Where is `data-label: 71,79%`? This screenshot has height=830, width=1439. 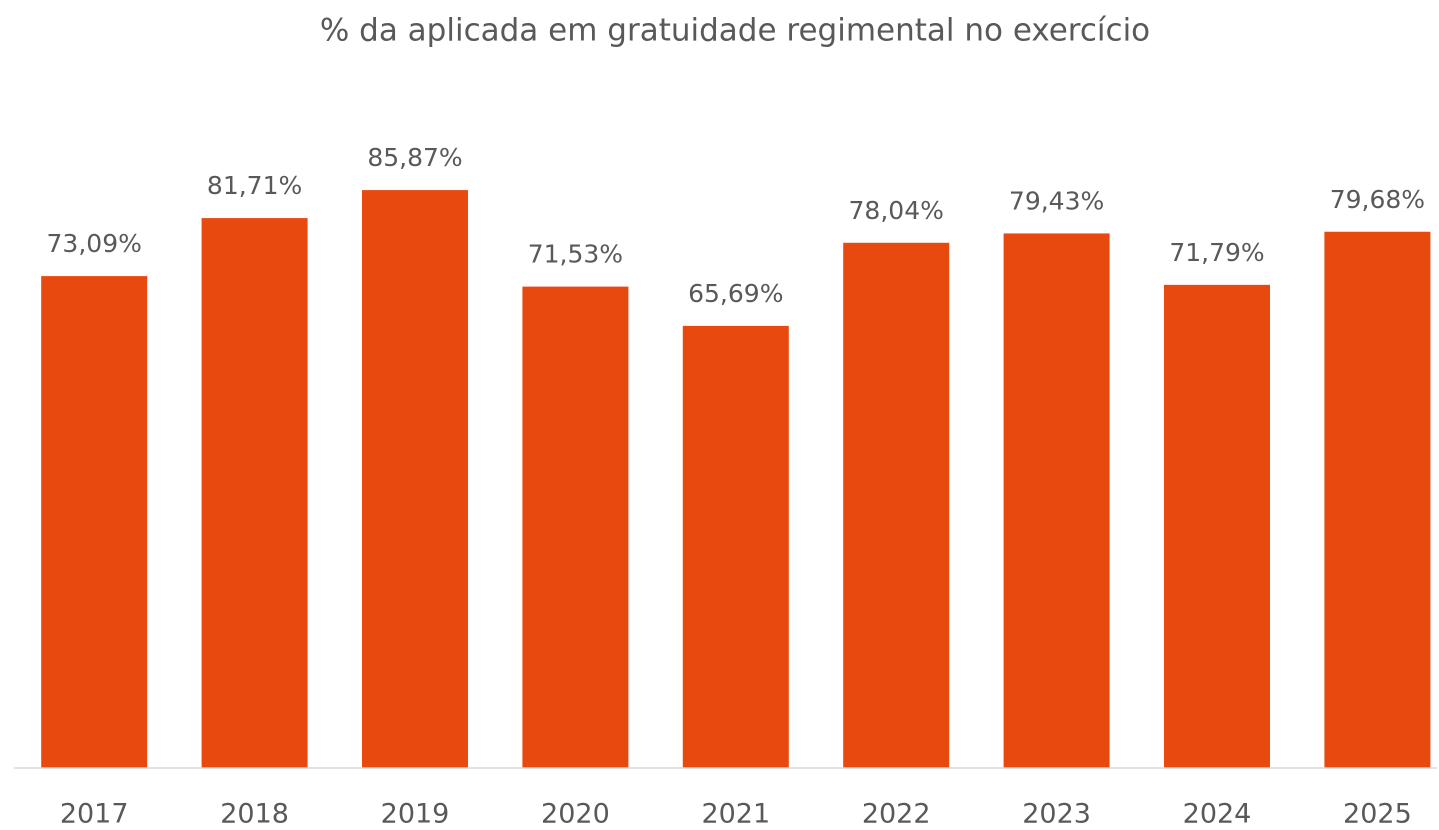
data-label: 71,79% is located at coordinates (1216, 252).